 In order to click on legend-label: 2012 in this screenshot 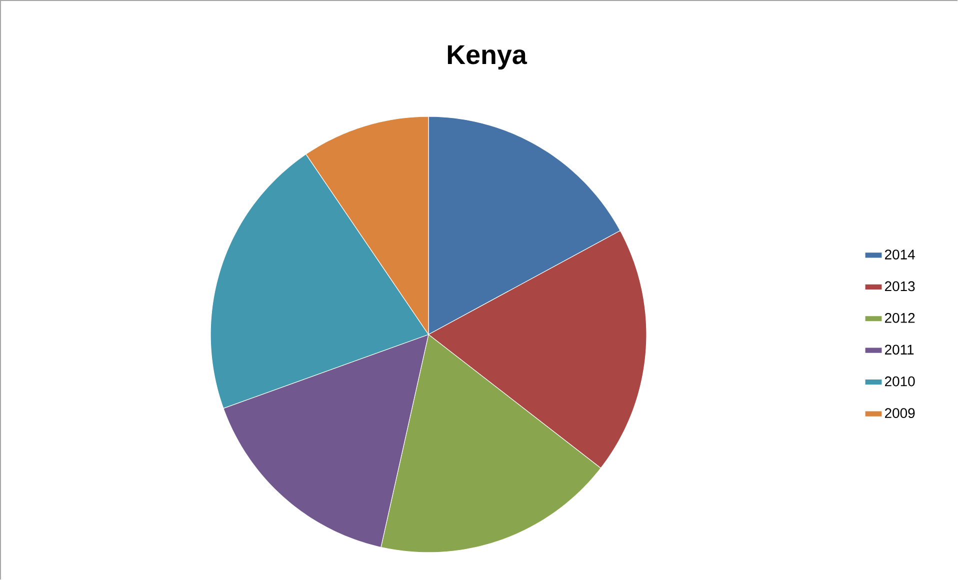, I will do `click(900, 318)`.